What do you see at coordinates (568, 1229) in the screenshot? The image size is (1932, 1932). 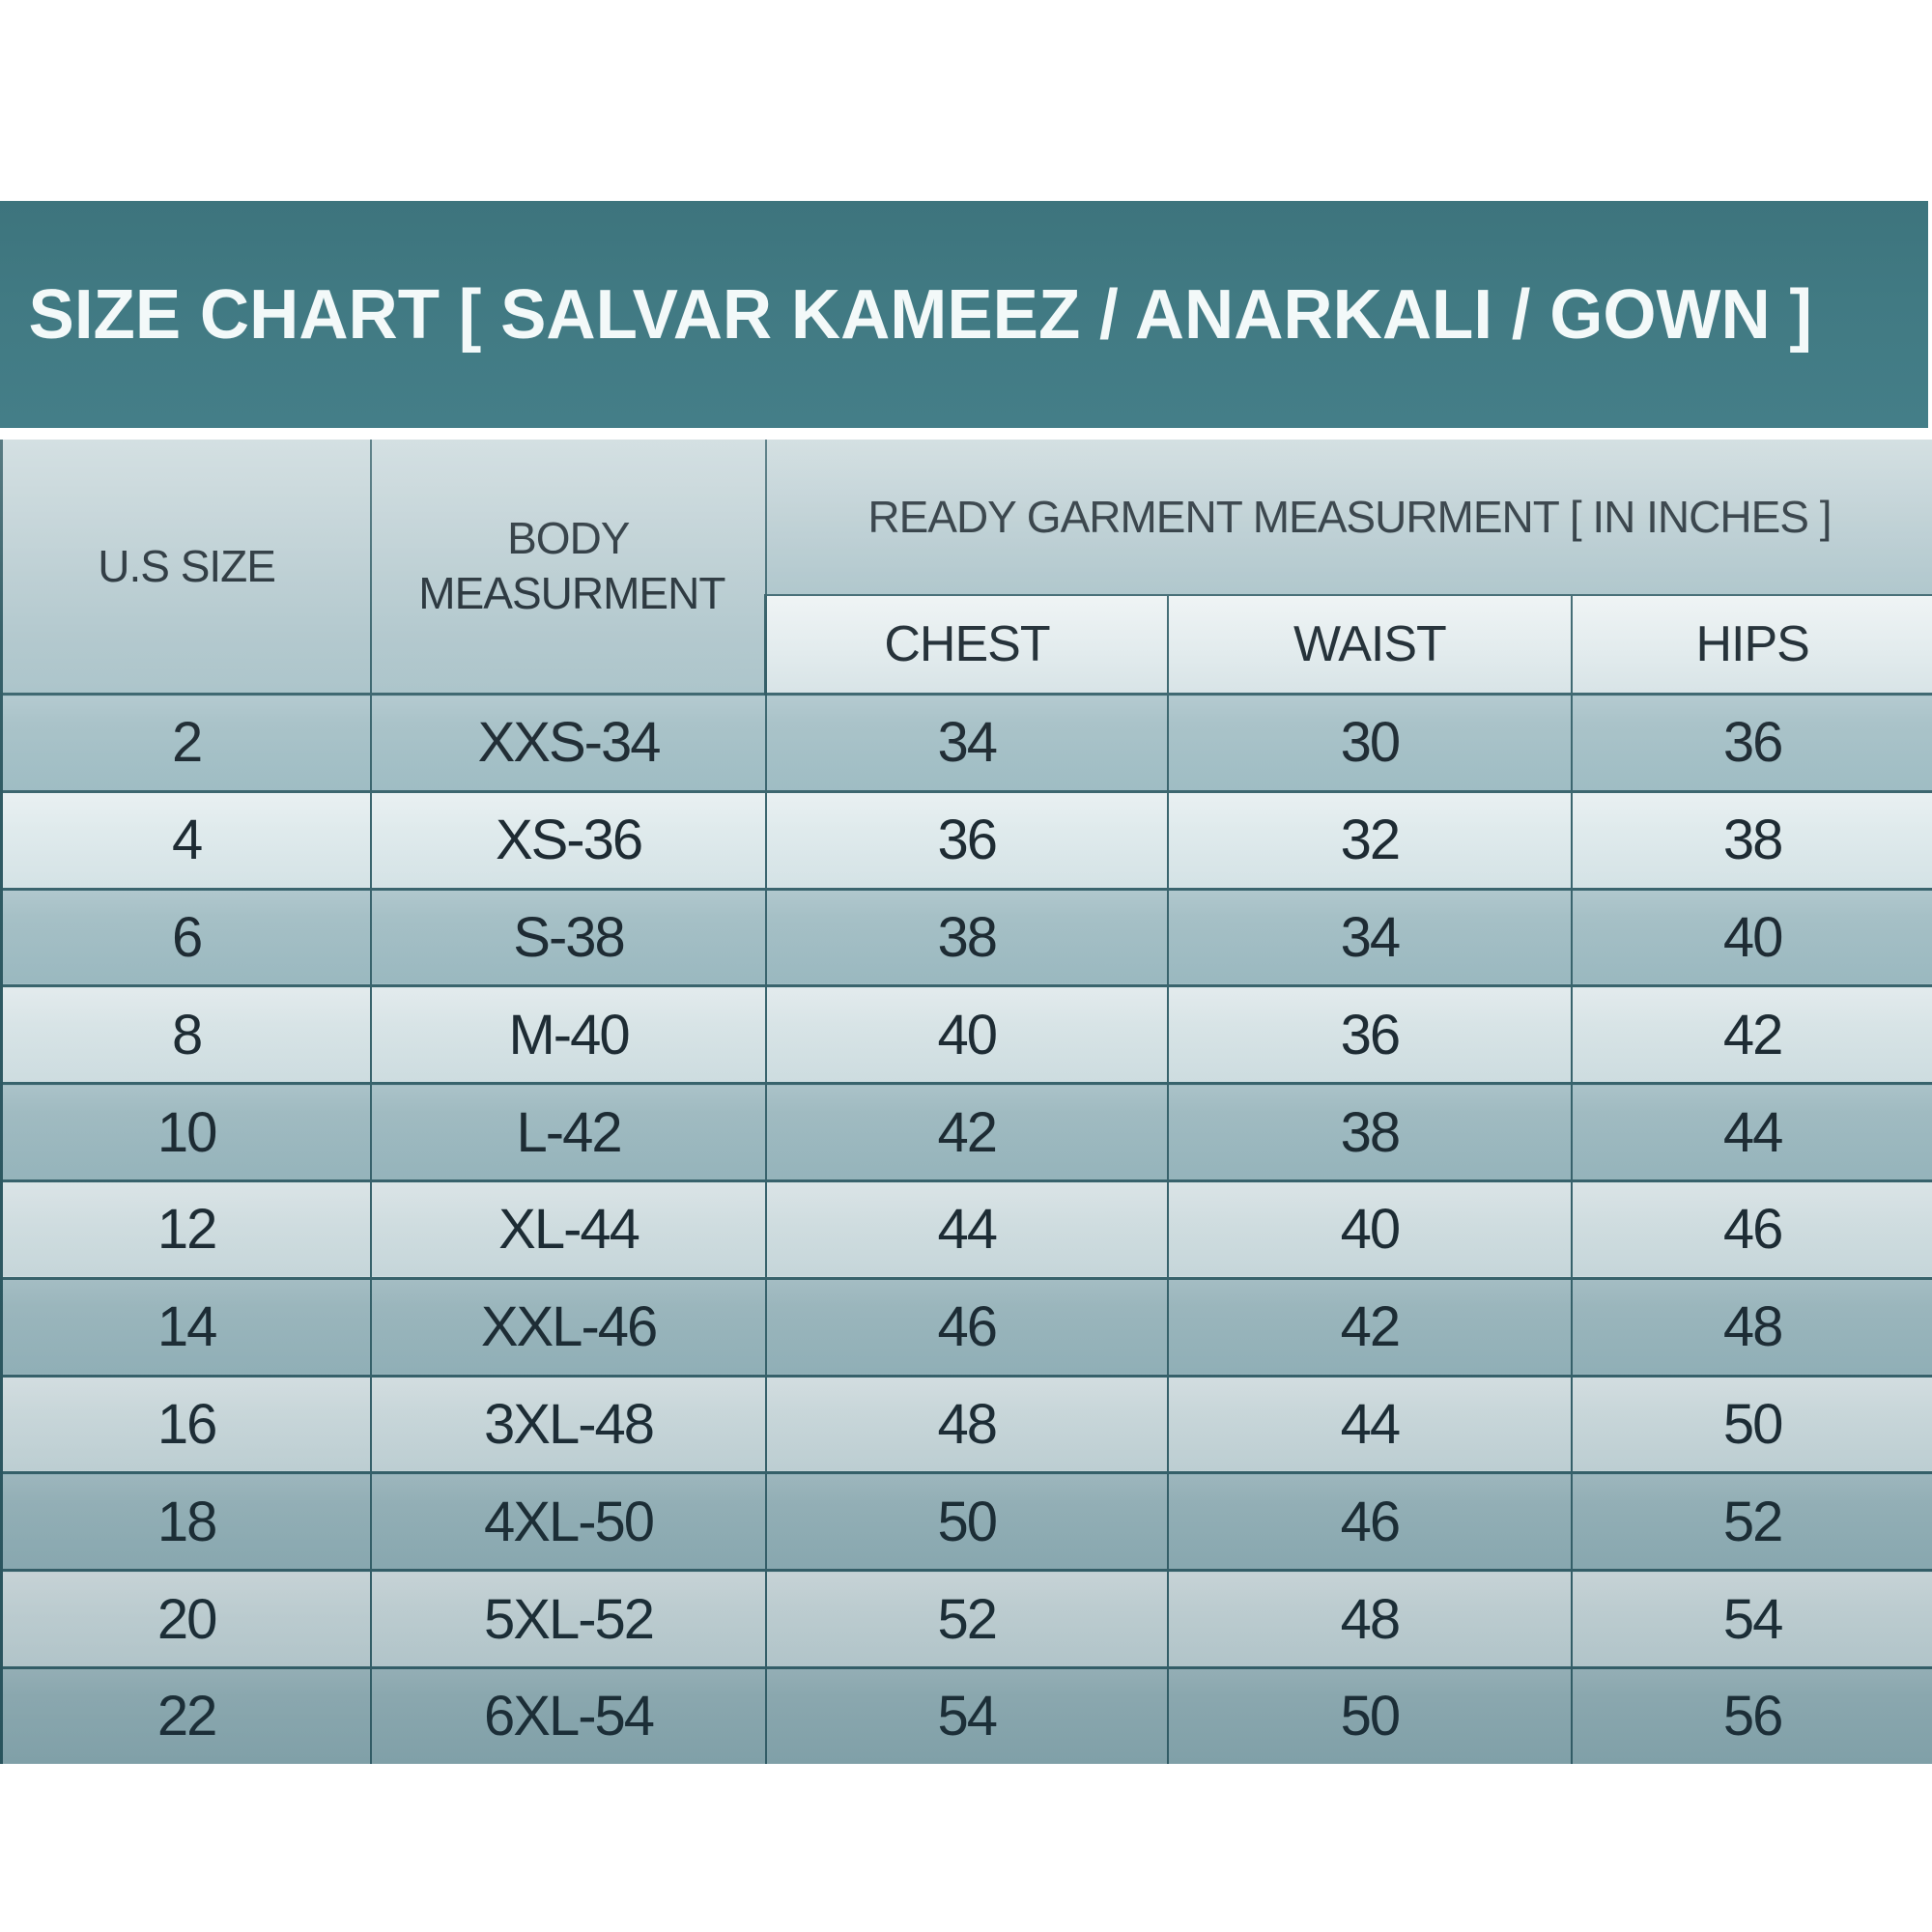 I see `cell-body-measurement: XL-44` at bounding box center [568, 1229].